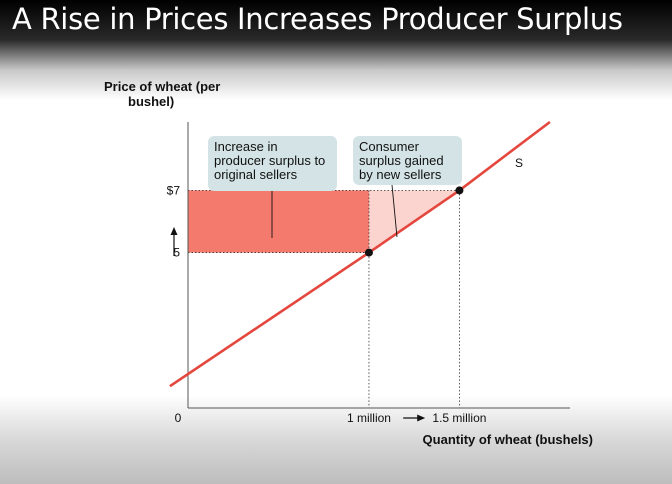  I want to click on x-tick-label-1: 1 million, so click(369, 418).